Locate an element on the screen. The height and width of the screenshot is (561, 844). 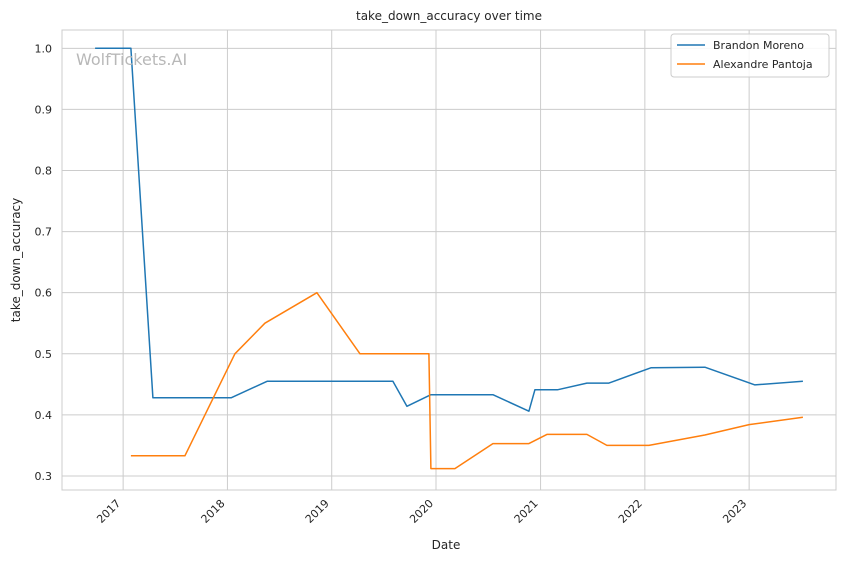
x-axis: 2017 2018 2019 2020 2021 2022 2023 is located at coordinates (421, 511).